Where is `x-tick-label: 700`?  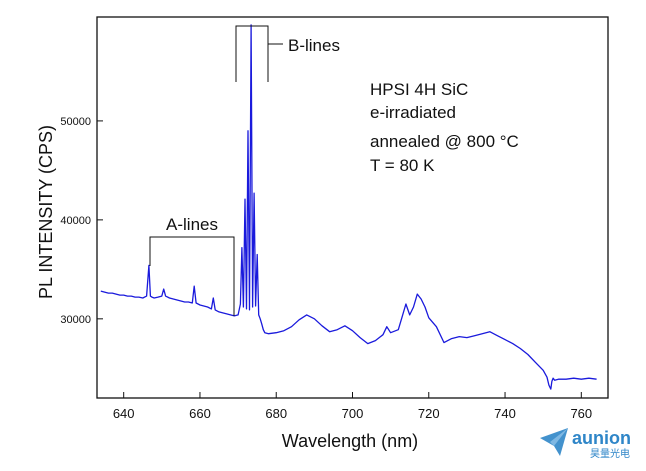 x-tick-label: 700 is located at coordinates (353, 413).